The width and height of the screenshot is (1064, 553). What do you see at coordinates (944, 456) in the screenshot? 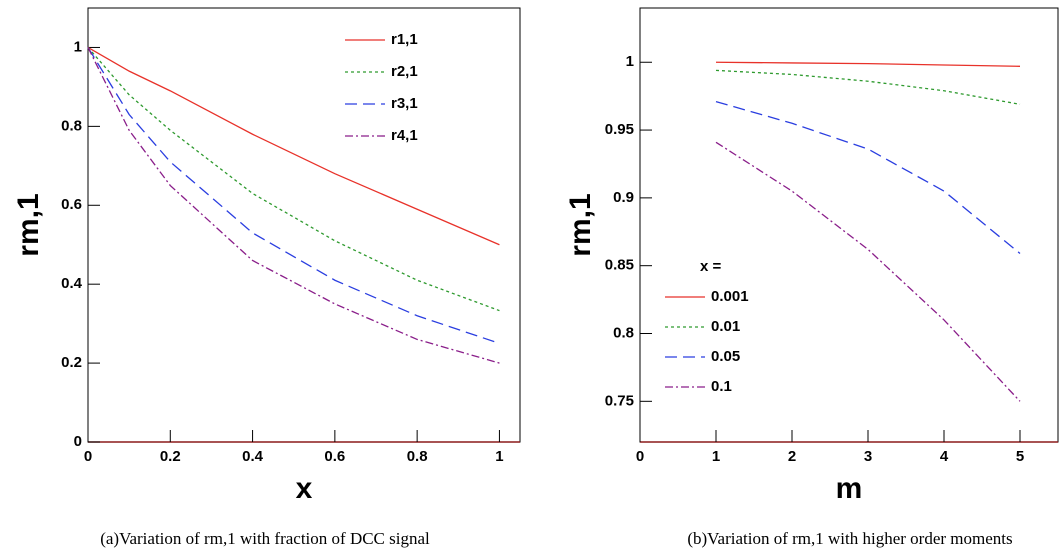
I see `x-tick-label: 4` at bounding box center [944, 456].